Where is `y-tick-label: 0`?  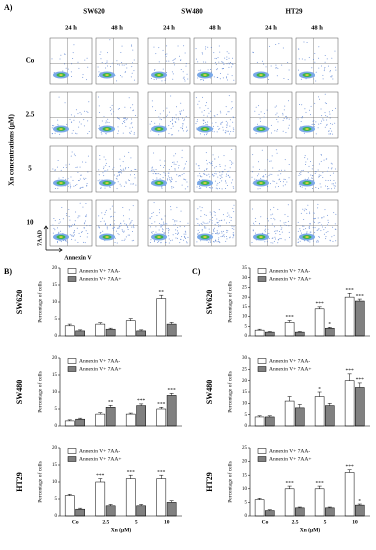
y-tick-label: 0 is located at coordinates (246, 516).